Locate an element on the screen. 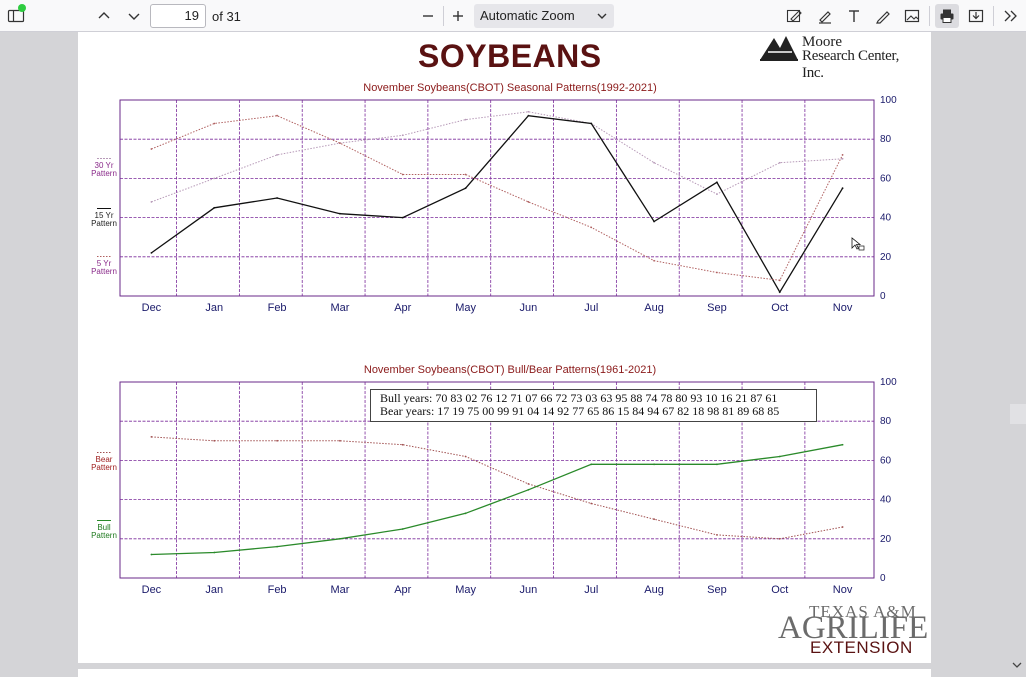 The image size is (1026, 677). text-tool-icon is located at coordinates (854, 16).